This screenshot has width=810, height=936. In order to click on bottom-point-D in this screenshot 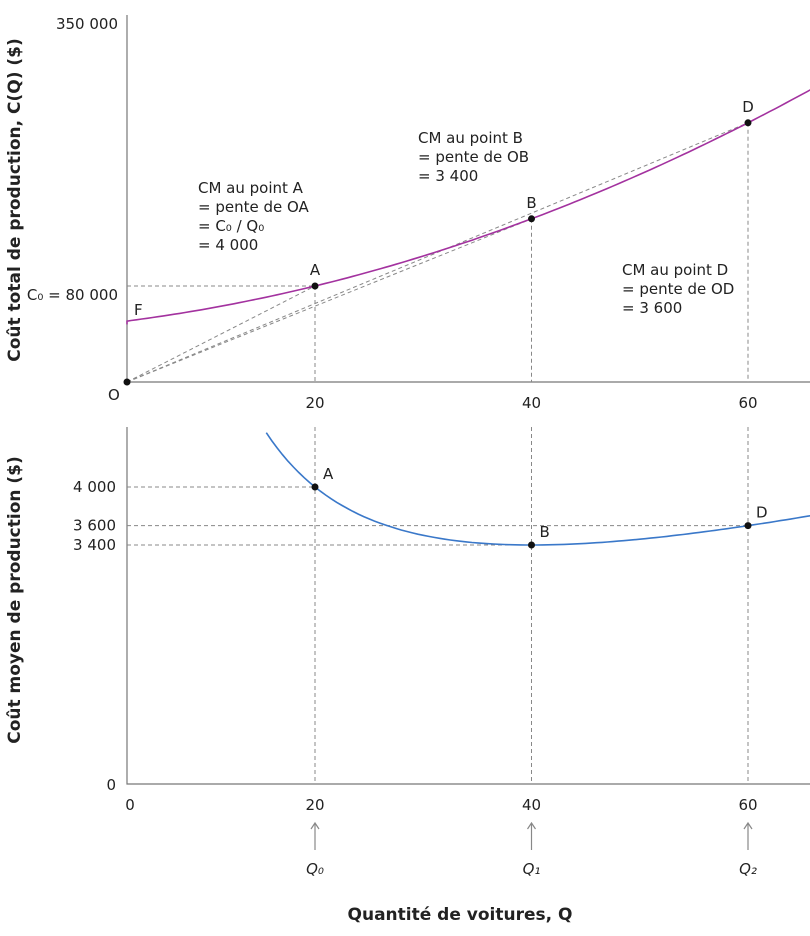, I will do `click(748, 526)`.